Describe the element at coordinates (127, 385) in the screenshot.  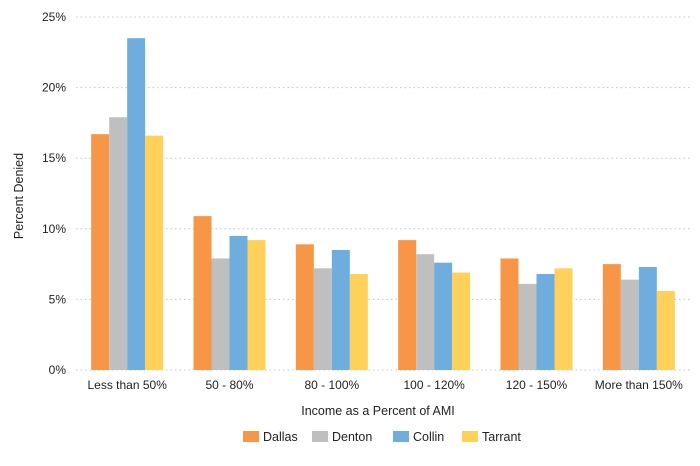
I see `x-tick-label: Less than 50%` at that location.